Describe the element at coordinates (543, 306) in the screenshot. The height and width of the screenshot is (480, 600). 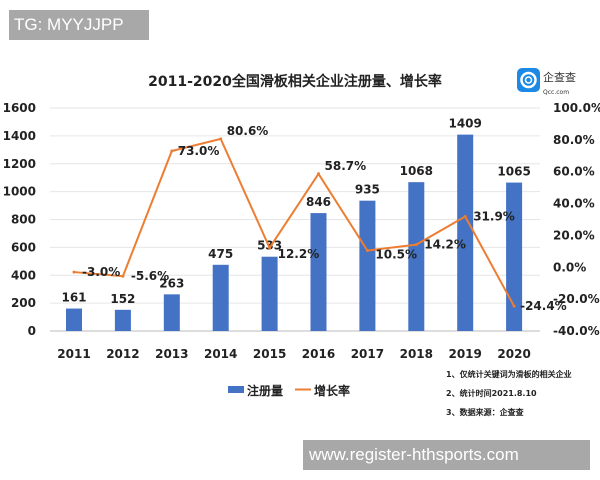
I see `line-value-label: -24.4%` at that location.